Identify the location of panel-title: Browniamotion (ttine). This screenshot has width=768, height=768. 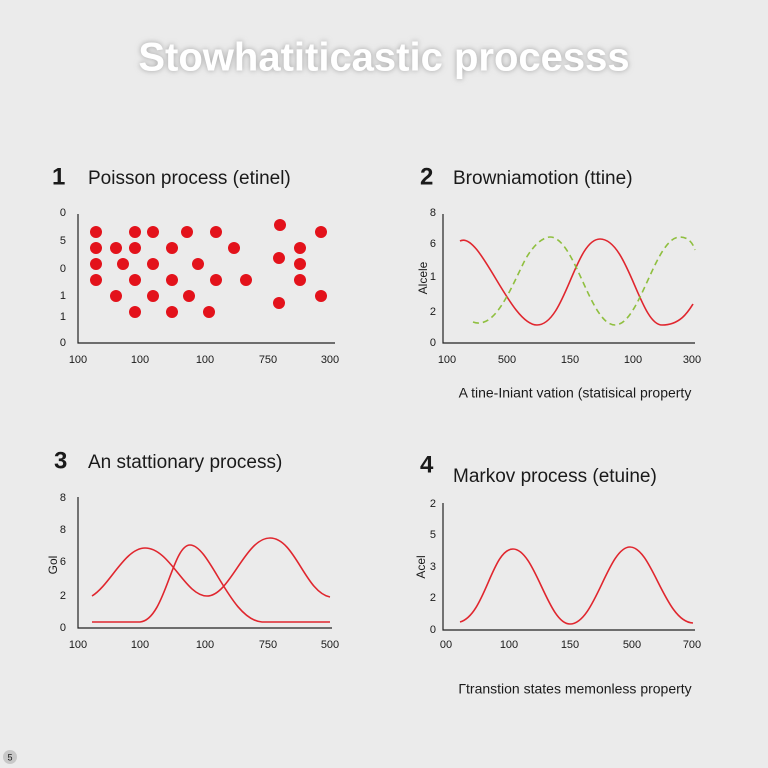
(543, 178).